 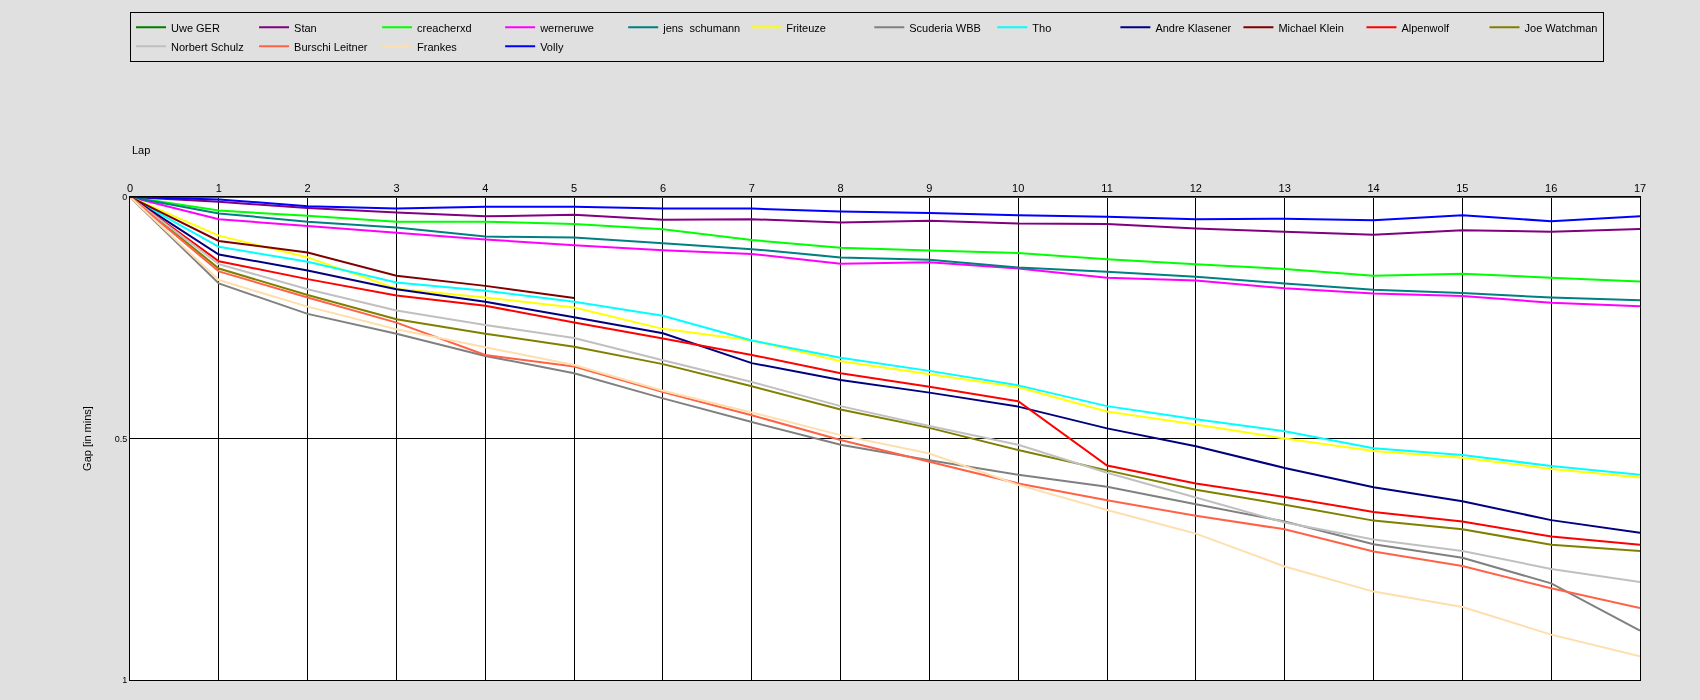 What do you see at coordinates (1042, 27) in the screenshot?
I see `legend-label: Tho` at bounding box center [1042, 27].